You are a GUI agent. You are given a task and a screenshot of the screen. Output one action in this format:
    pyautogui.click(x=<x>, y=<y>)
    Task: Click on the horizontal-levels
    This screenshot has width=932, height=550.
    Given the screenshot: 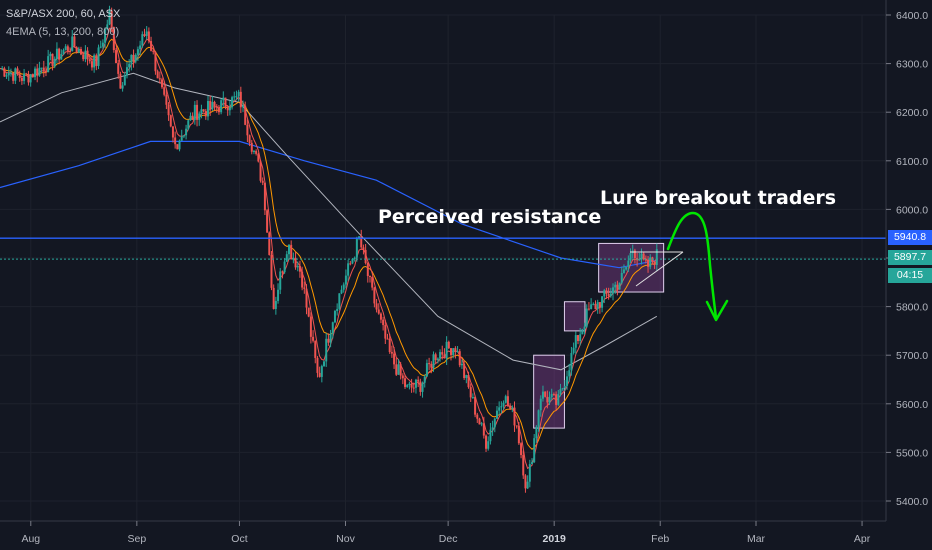 What is the action you would take?
    pyautogui.click(x=443, y=248)
    